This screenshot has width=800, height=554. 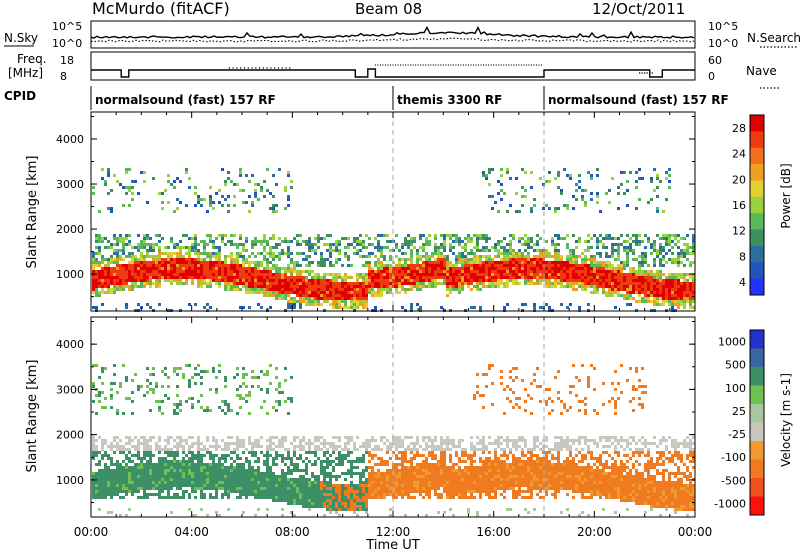 I want to click on x-tick-label: 08:00, so click(x=292, y=532).